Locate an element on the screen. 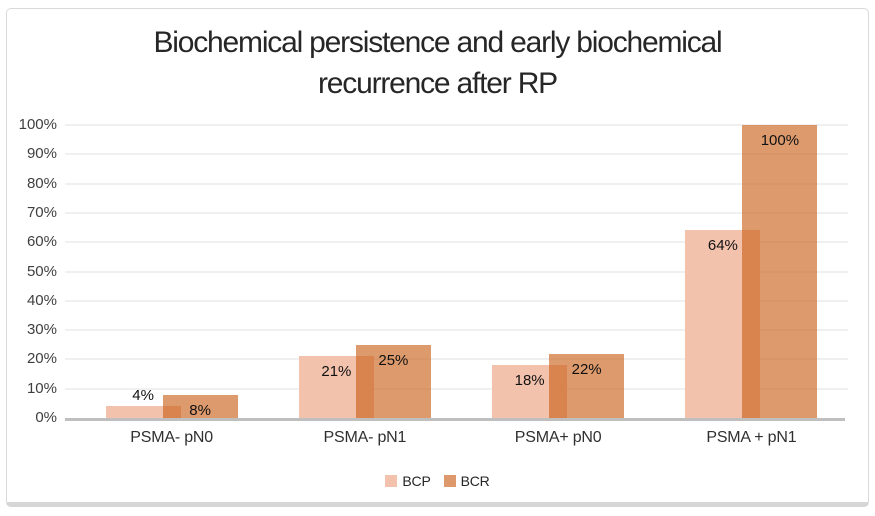 The width and height of the screenshot is (875, 516). bar-bcp-0: 4% is located at coordinates (143, 402).